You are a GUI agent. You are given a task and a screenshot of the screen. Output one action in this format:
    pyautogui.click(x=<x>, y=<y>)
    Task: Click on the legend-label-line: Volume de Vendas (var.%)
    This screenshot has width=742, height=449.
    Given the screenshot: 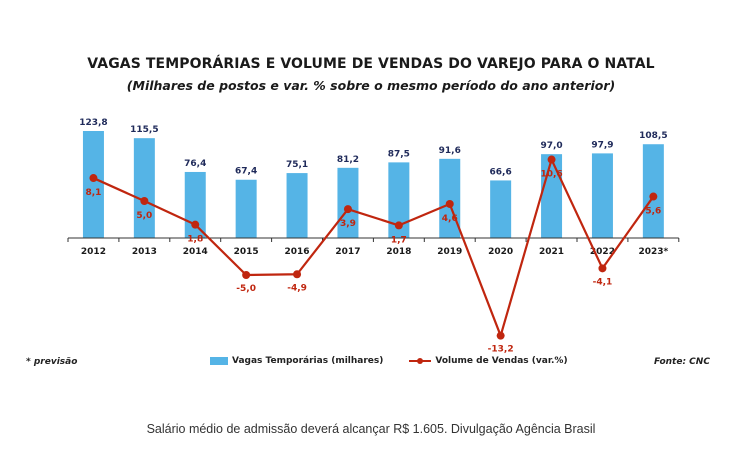 What is the action you would take?
    pyautogui.click(x=501, y=361)
    